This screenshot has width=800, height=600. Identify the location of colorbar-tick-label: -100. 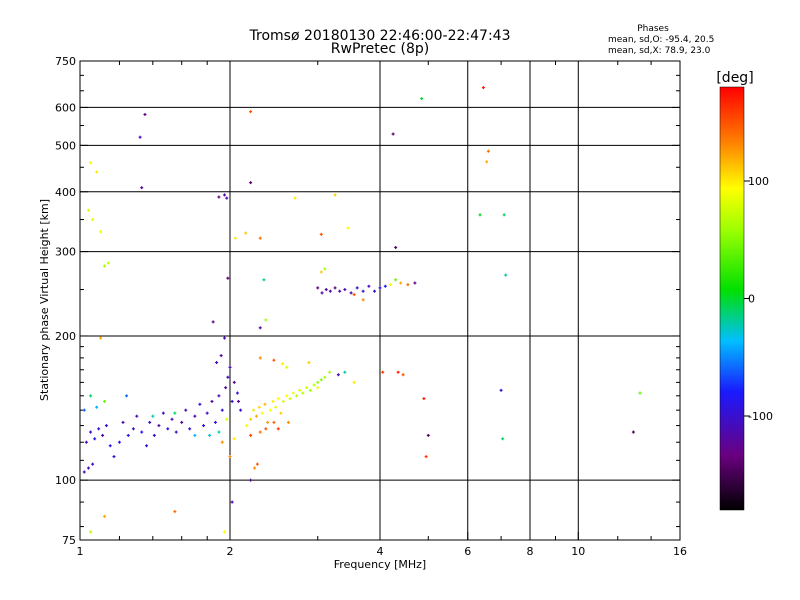
(760, 416).